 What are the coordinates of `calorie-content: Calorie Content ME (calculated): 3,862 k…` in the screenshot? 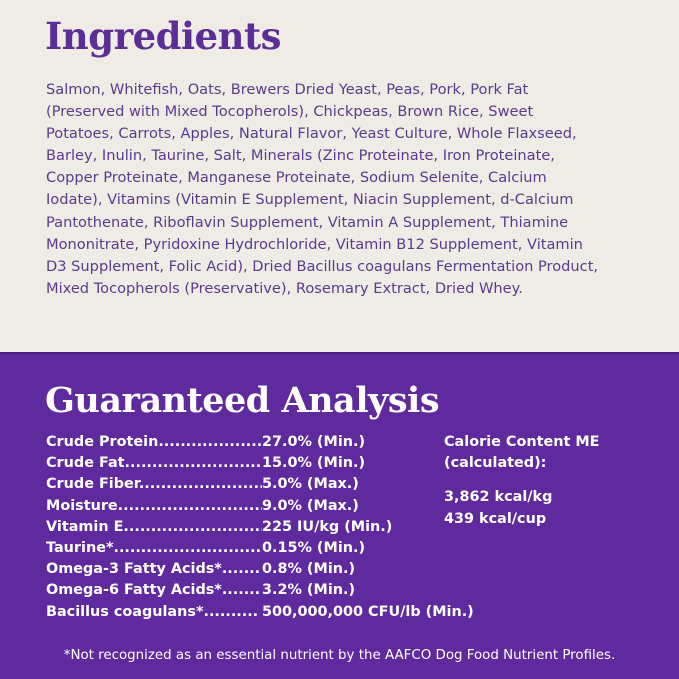 It's located at (522, 481).